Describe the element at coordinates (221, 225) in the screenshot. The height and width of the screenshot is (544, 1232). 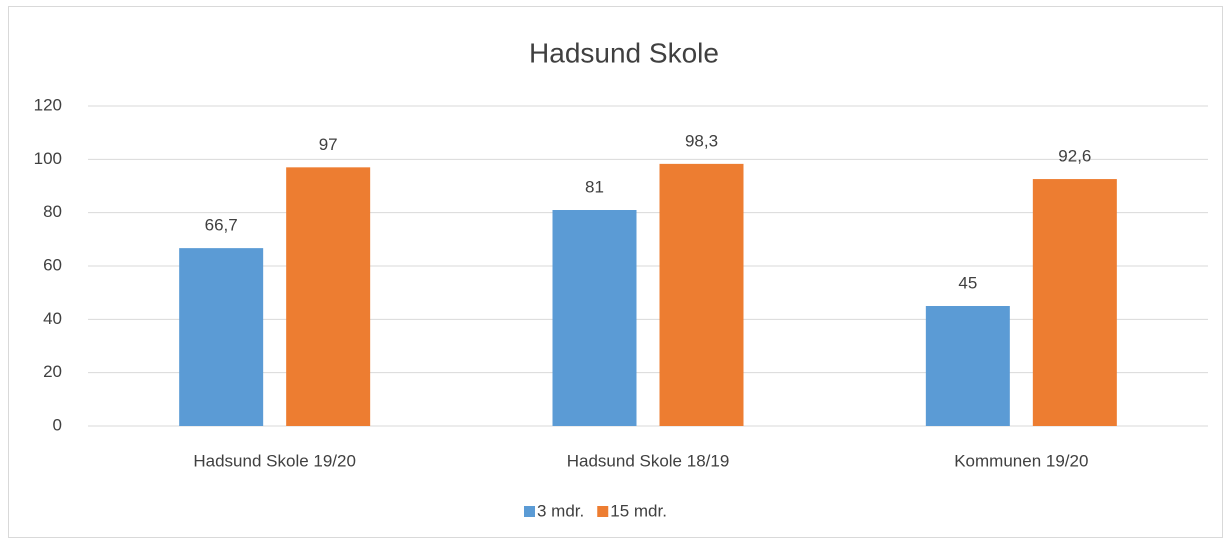
I see `data-label: 66,7` at that location.